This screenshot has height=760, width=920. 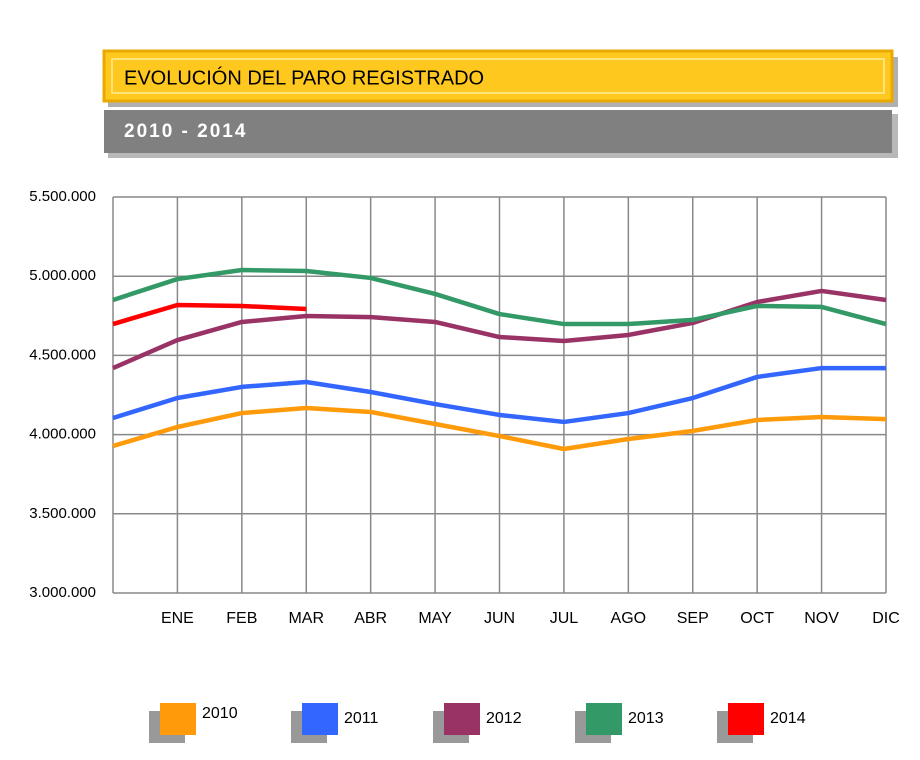 I want to click on legend-label: 2011, so click(x=361, y=718).